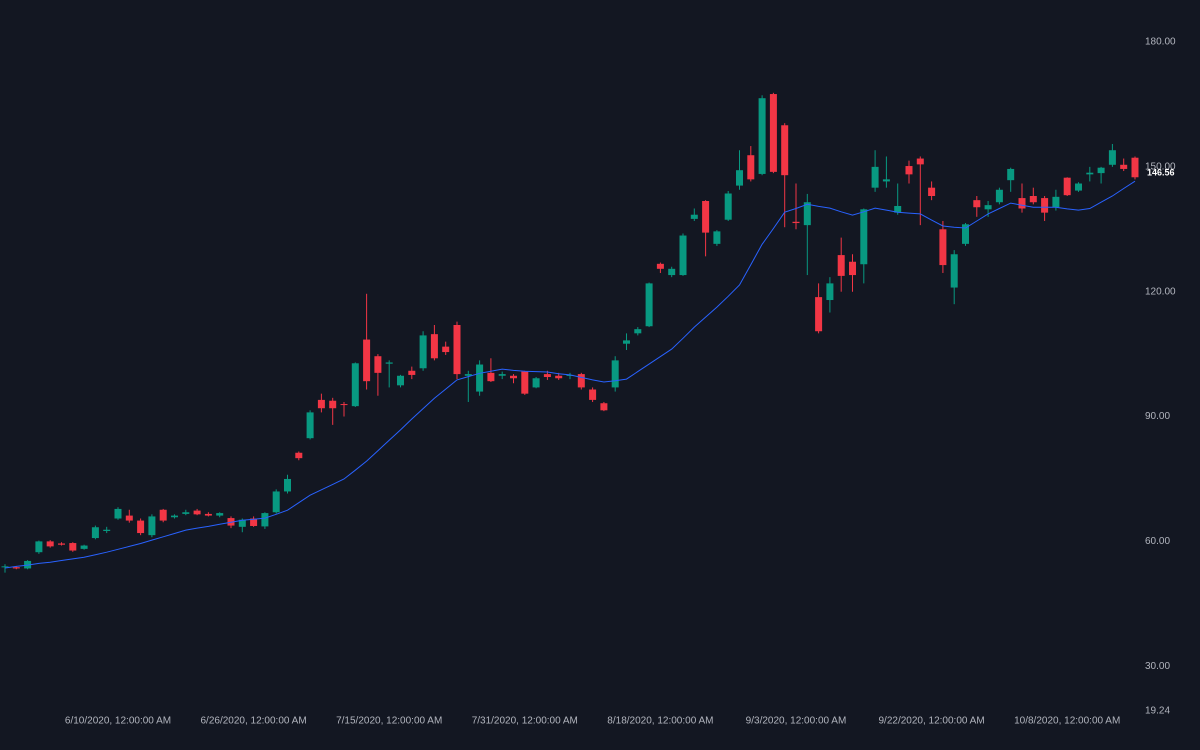 The height and width of the screenshot is (750, 1200). Describe the element at coordinates (1157, 416) in the screenshot. I see `y-tick-label: 90.00` at that location.